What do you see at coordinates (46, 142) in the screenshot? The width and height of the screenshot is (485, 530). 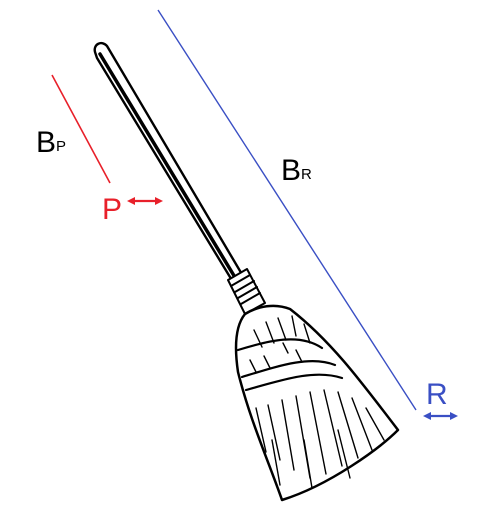 I see `bp-main: B` at bounding box center [46, 142].